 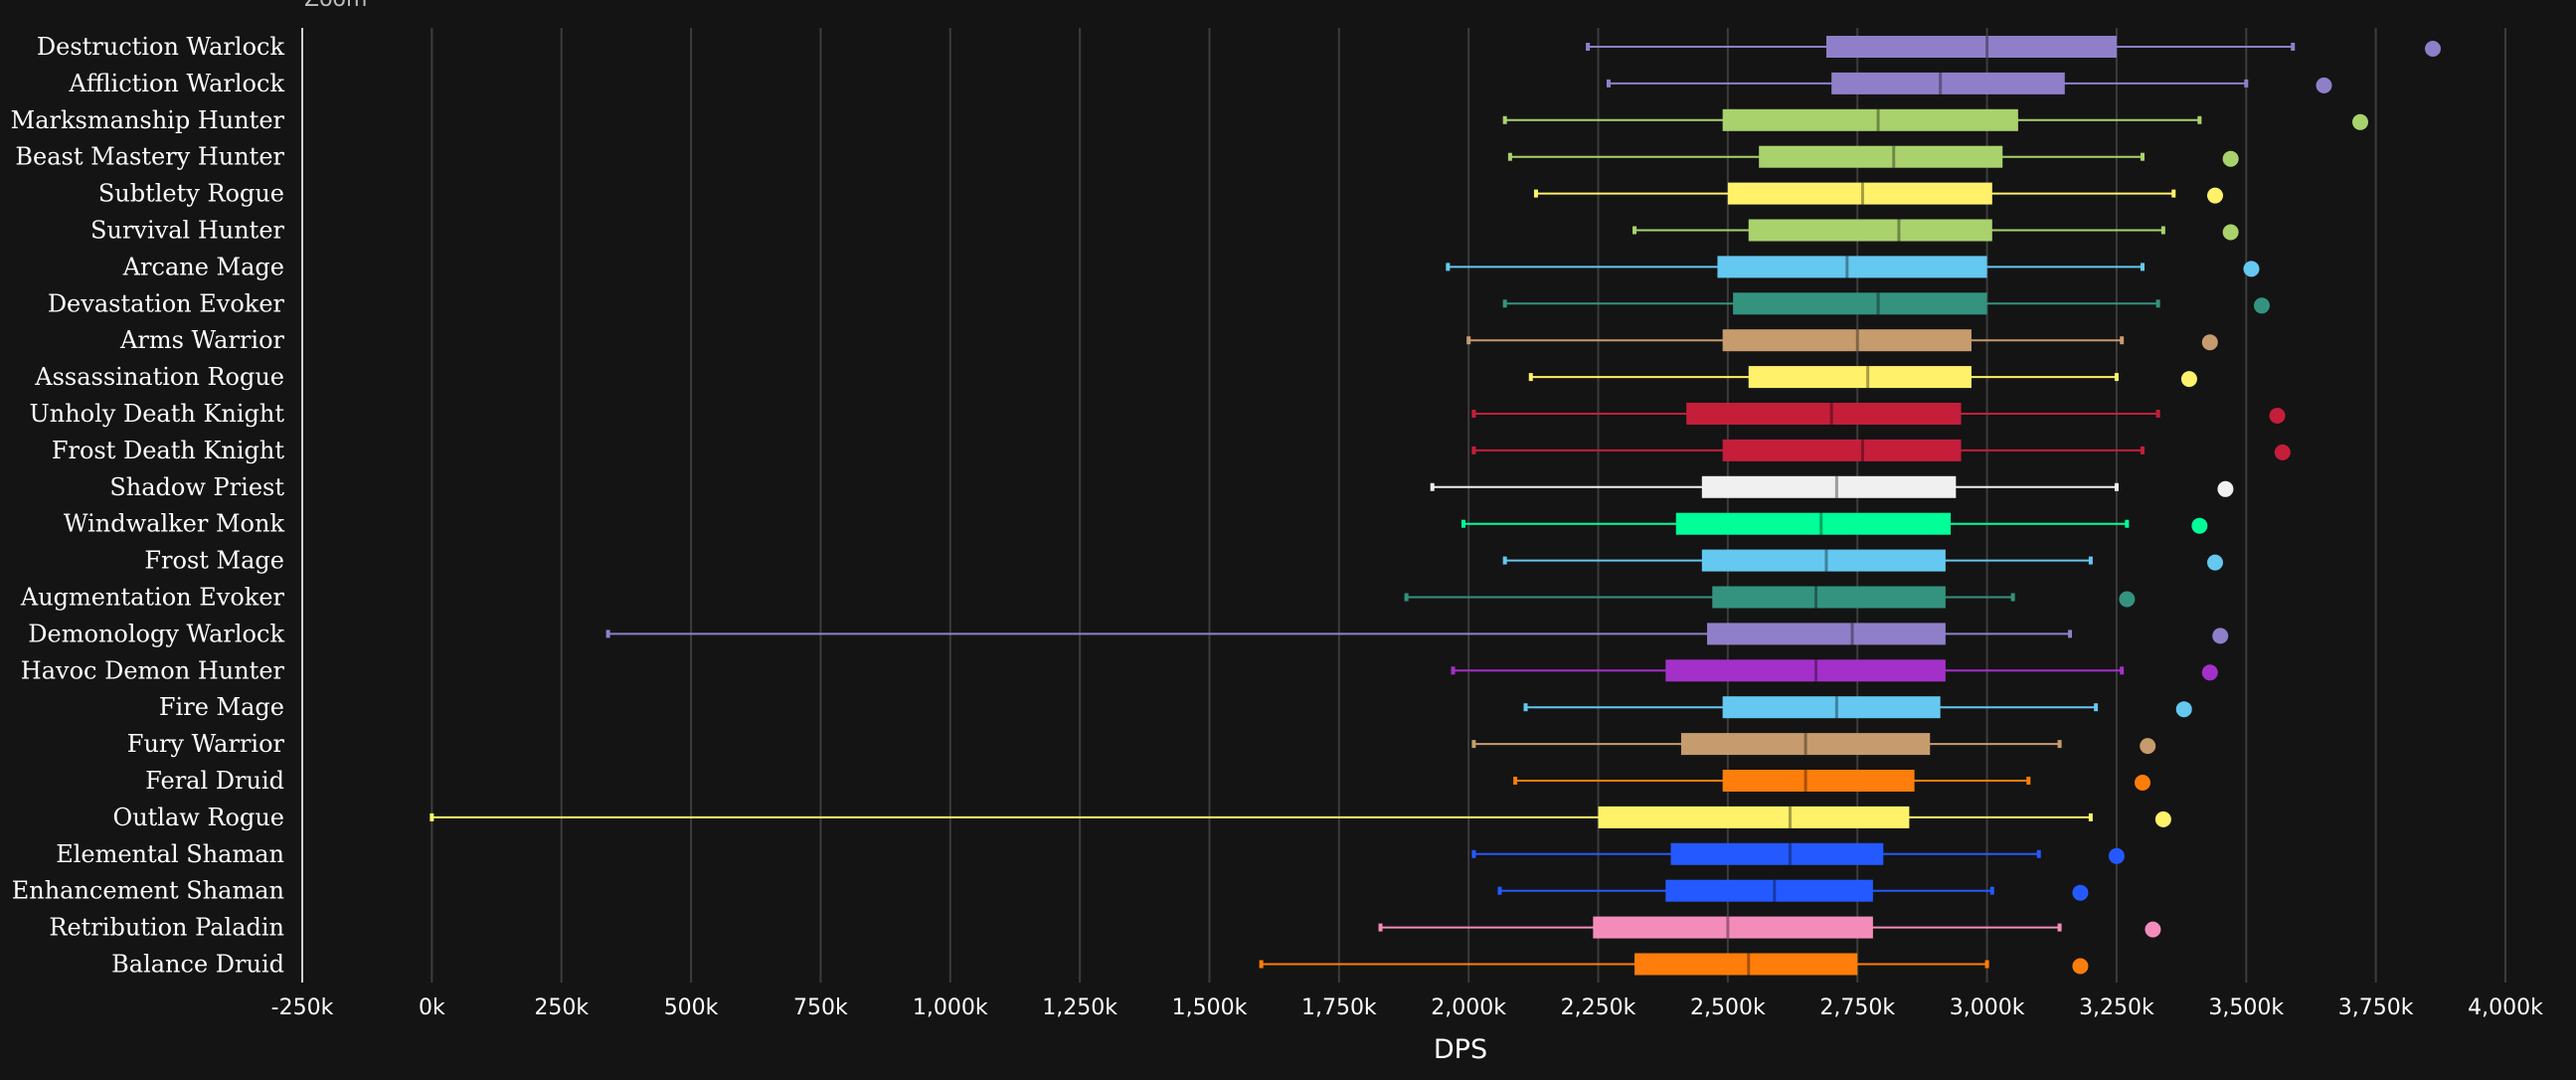 What do you see at coordinates (170, 854) in the screenshot?
I see `category-label: Elemental Shaman` at bounding box center [170, 854].